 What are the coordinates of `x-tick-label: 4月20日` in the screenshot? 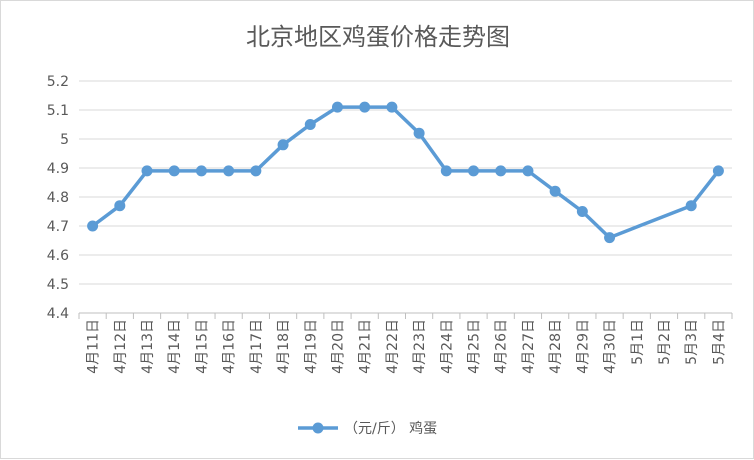 It's located at (338, 346).